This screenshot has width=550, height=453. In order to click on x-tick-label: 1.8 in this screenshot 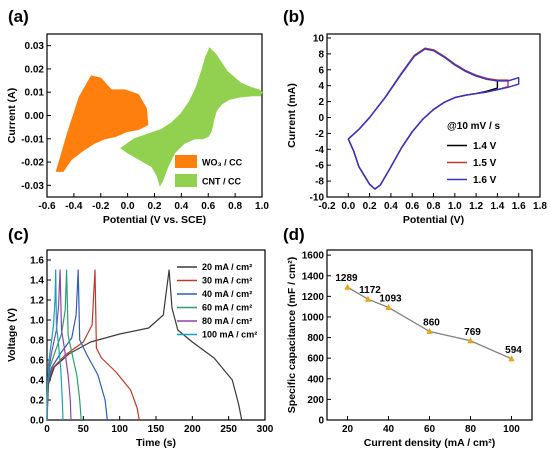, I will do `click(540, 206)`.